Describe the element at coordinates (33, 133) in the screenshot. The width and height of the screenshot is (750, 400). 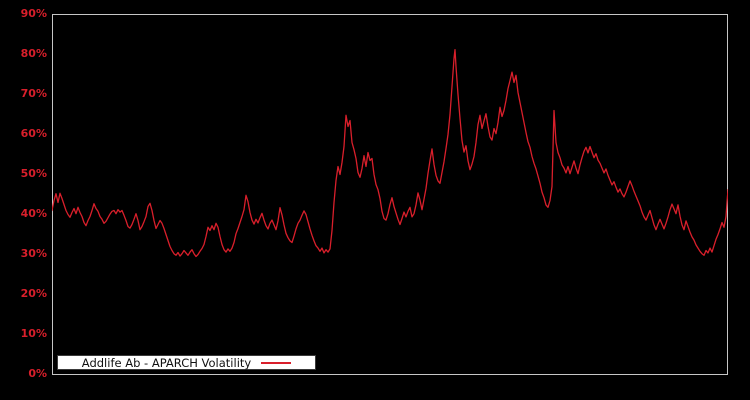
I see `y-tick-label: 60%` at that location.